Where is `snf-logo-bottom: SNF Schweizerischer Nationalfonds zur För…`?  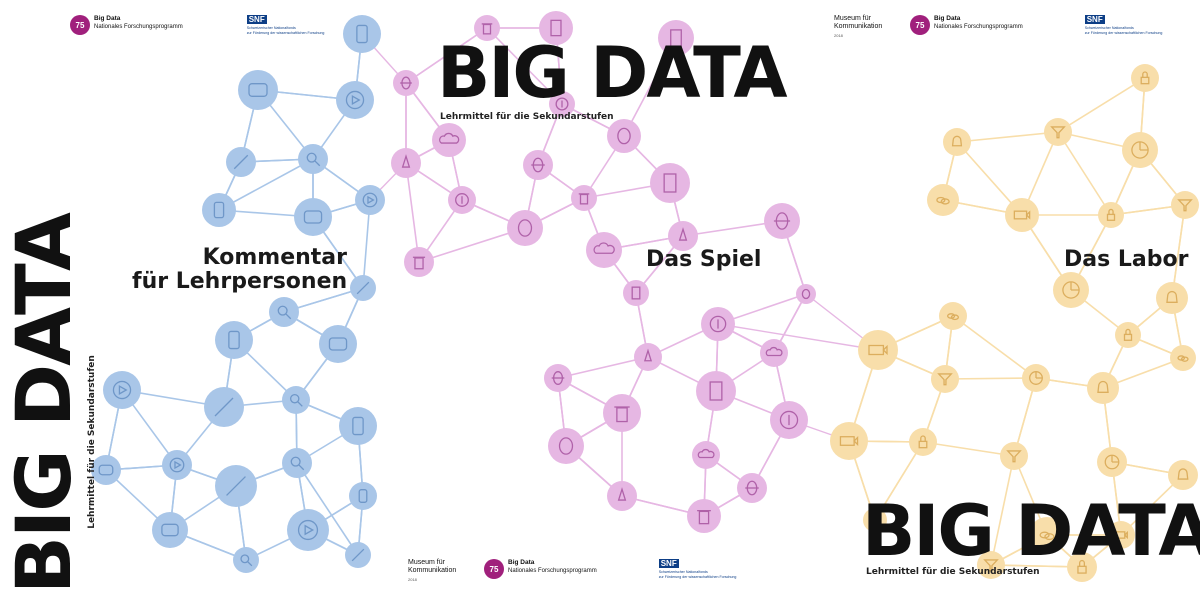
snf-logo-bottom: SNF Schweizerischer Nationalfonds zur För… is located at coordinates (708, 569).